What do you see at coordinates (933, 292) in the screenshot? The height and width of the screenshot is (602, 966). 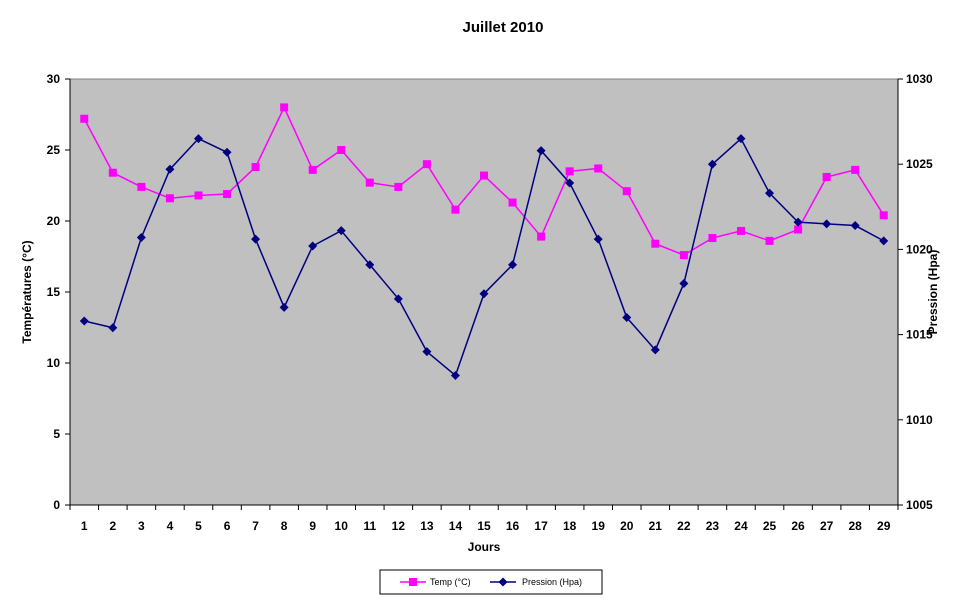 I see `right-axis-label: Pression (Hpa)` at bounding box center [933, 292].